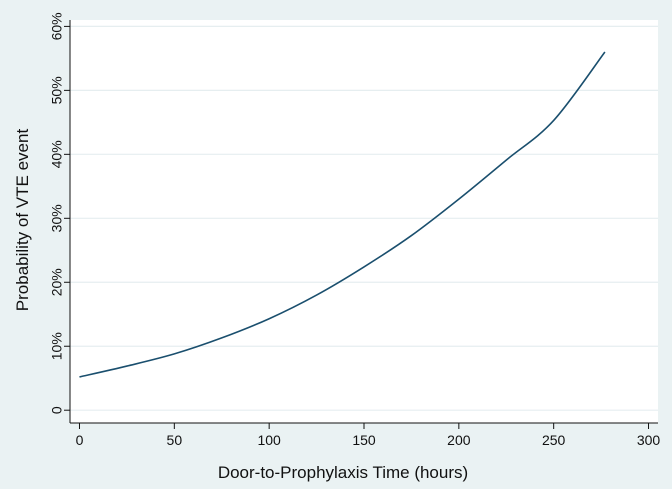 The width and height of the screenshot is (672, 489). What do you see at coordinates (80, 440) in the screenshot?
I see `x-tick-label: 0` at bounding box center [80, 440].